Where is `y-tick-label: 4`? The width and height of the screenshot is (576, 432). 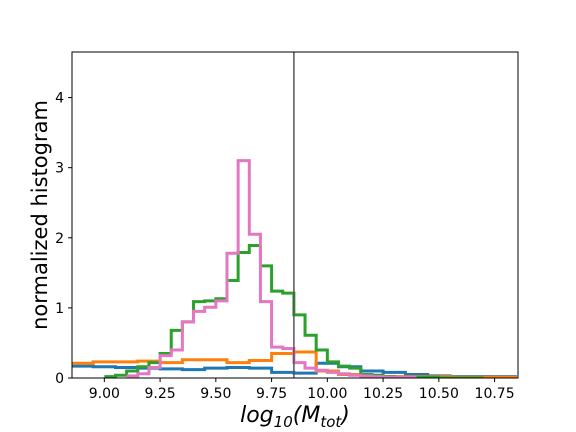 y-tick-label: 4 is located at coordinates (59, 99).